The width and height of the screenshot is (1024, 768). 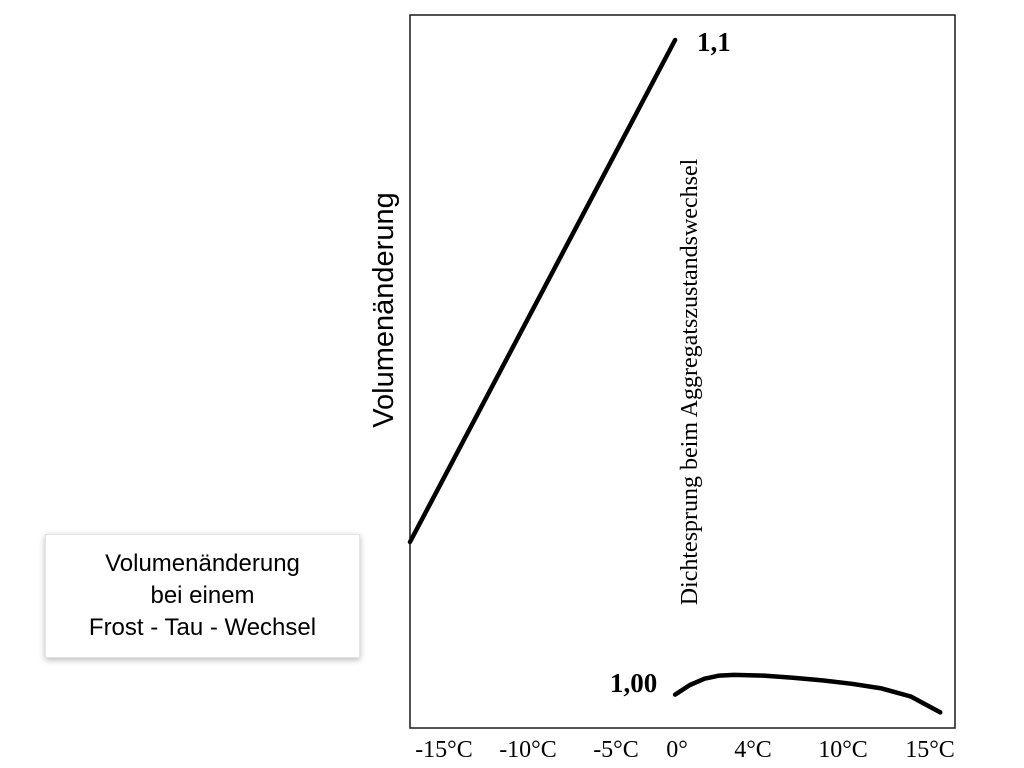 What do you see at coordinates (528, 750) in the screenshot?
I see `x-tick-label: -10°C` at bounding box center [528, 750].